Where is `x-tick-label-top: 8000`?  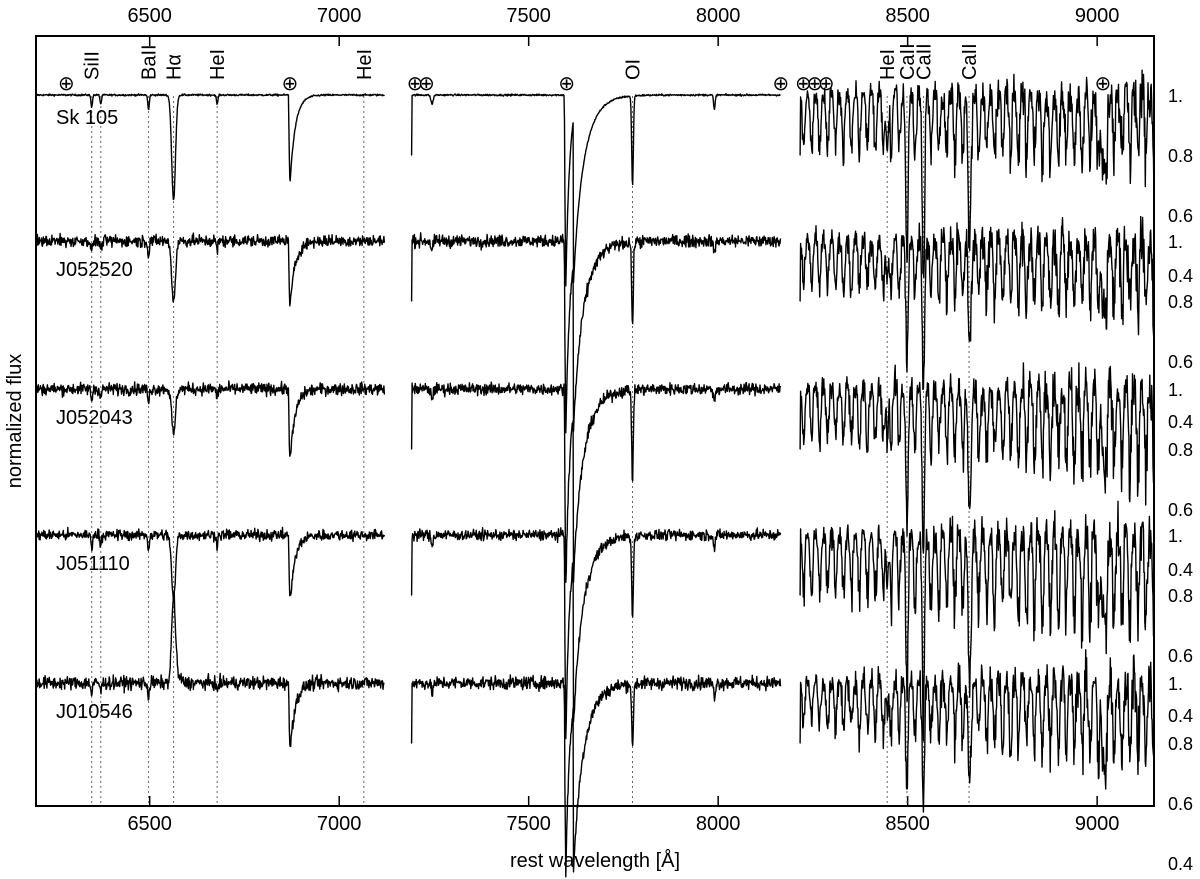 x-tick-label-top: 8000 is located at coordinates (718, 16).